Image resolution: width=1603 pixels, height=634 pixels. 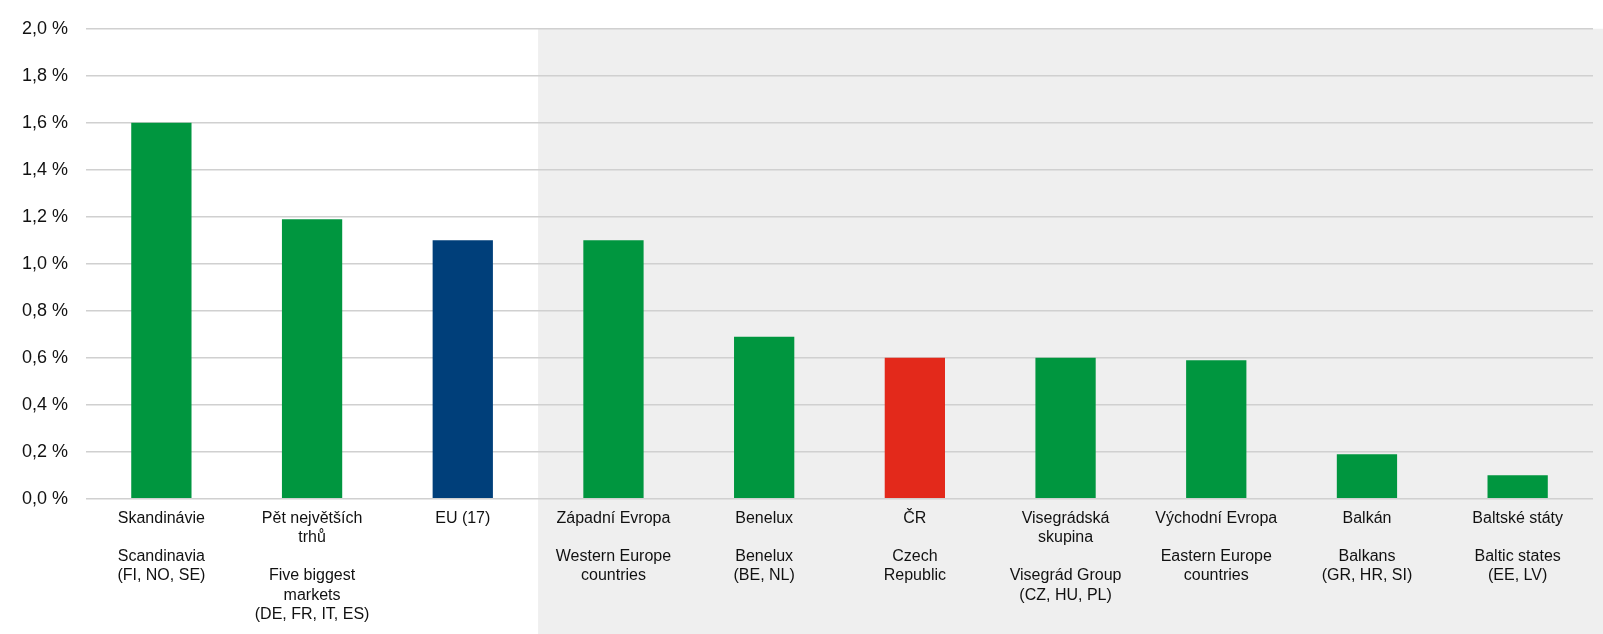 I want to click on category-label: Pět největších trhů Five biggest markets (DE, FR, IT, ES), so click(x=312, y=565).